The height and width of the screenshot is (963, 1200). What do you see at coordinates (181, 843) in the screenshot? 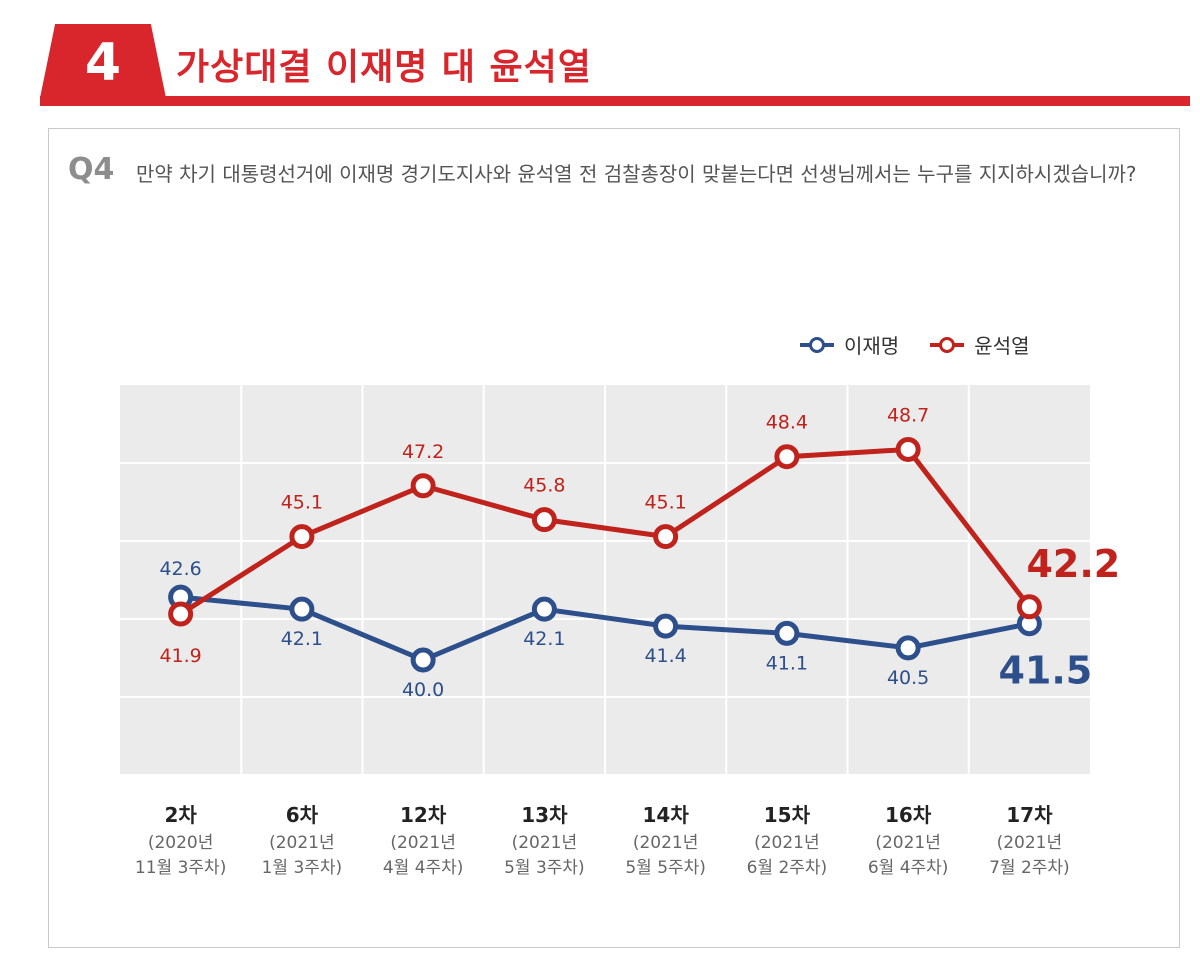
I see `x-tick-sublabel: (2020년` at bounding box center [181, 843].